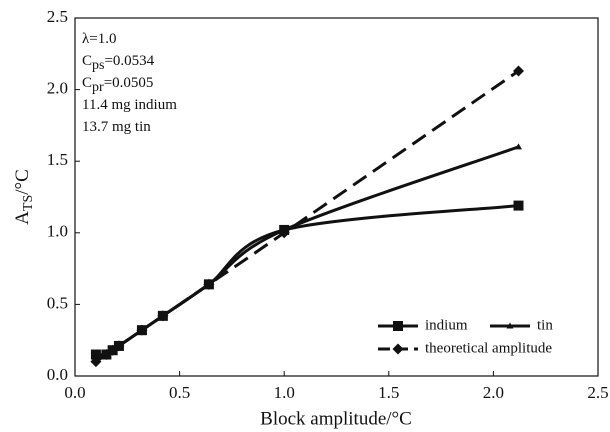  I want to click on y-tick-label: 0.5, so click(57, 302).